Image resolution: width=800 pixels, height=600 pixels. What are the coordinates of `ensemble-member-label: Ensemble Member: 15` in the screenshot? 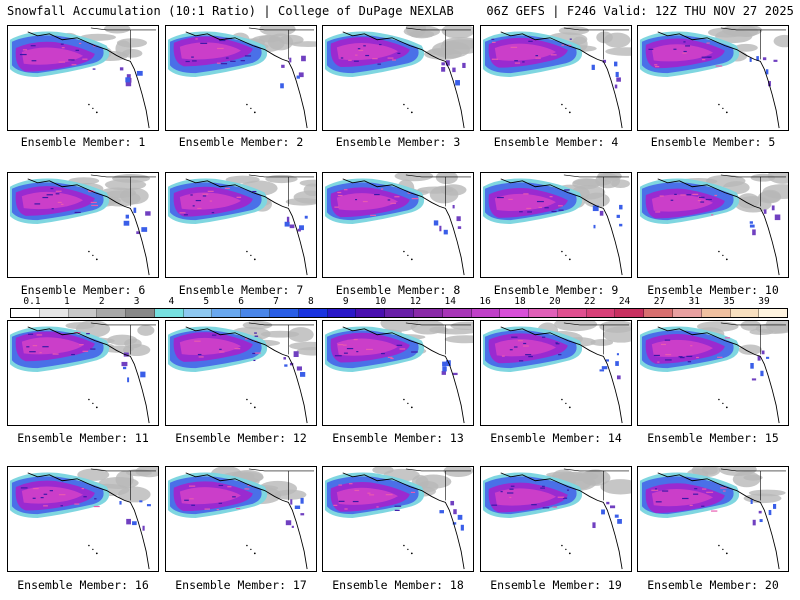 It's located at (713, 438).